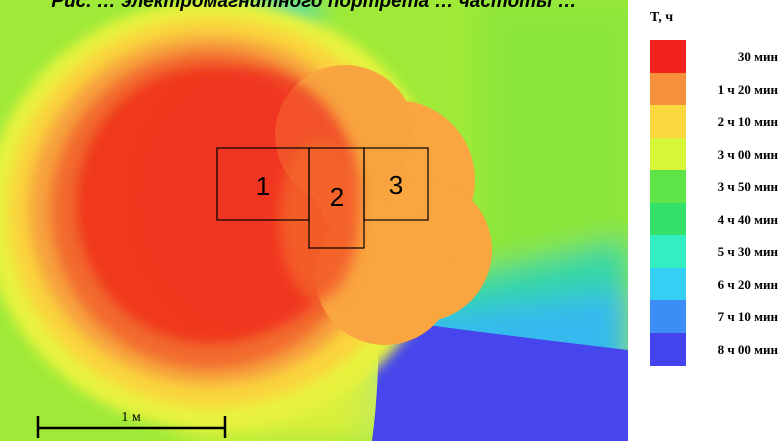  What do you see at coordinates (337, 197) in the screenshot?
I see `zone-2-label: 2` at bounding box center [337, 197].